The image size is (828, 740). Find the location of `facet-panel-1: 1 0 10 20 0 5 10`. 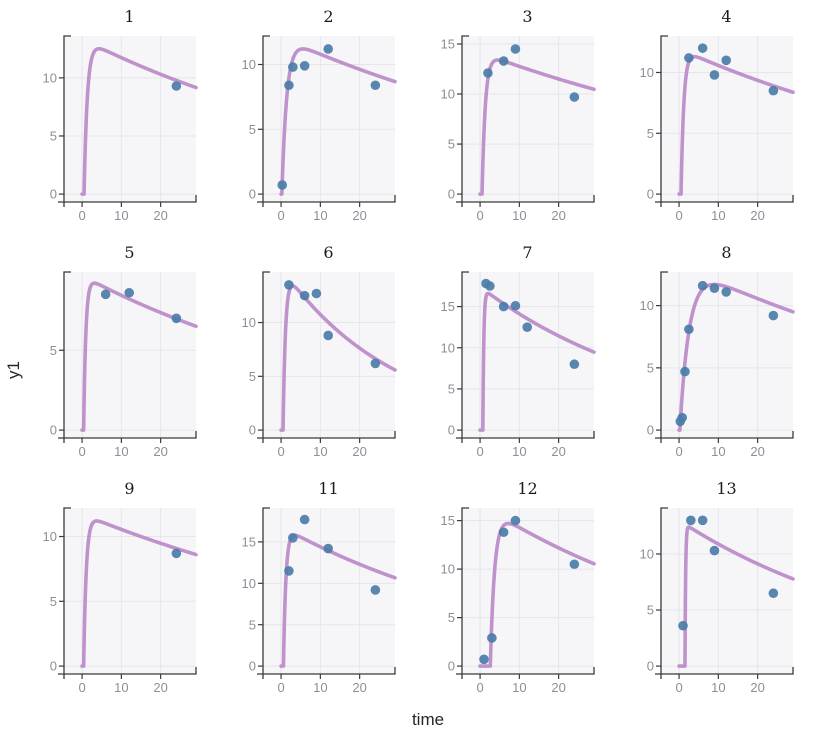

facet-panel-1: 1 0 10 20 0 5 10 is located at coordinates (129, 122).